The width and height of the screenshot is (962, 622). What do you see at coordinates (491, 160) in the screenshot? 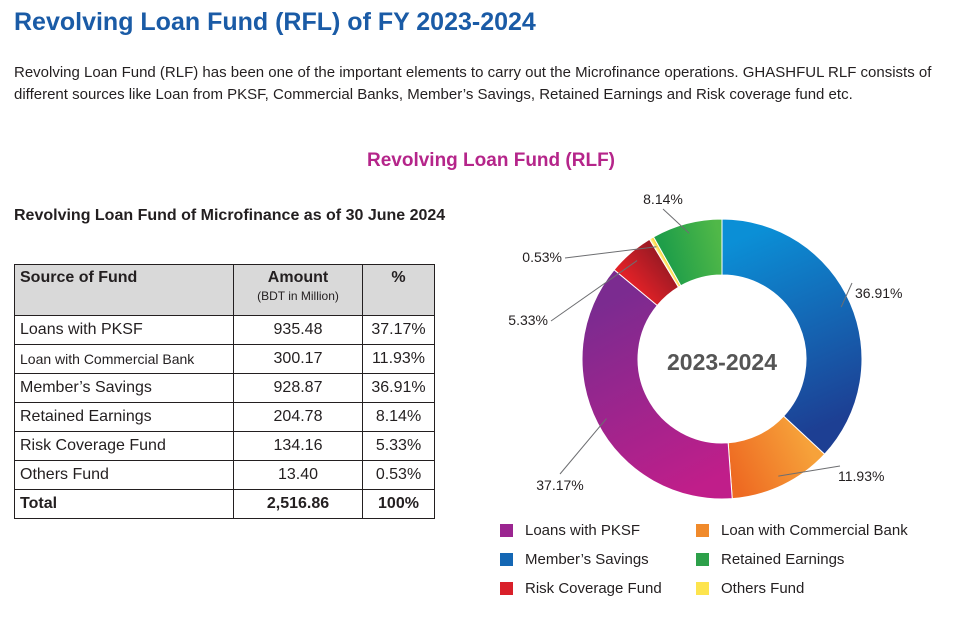
I see `chart-title: Revolving Loan Fund (RLF)` at bounding box center [491, 160].